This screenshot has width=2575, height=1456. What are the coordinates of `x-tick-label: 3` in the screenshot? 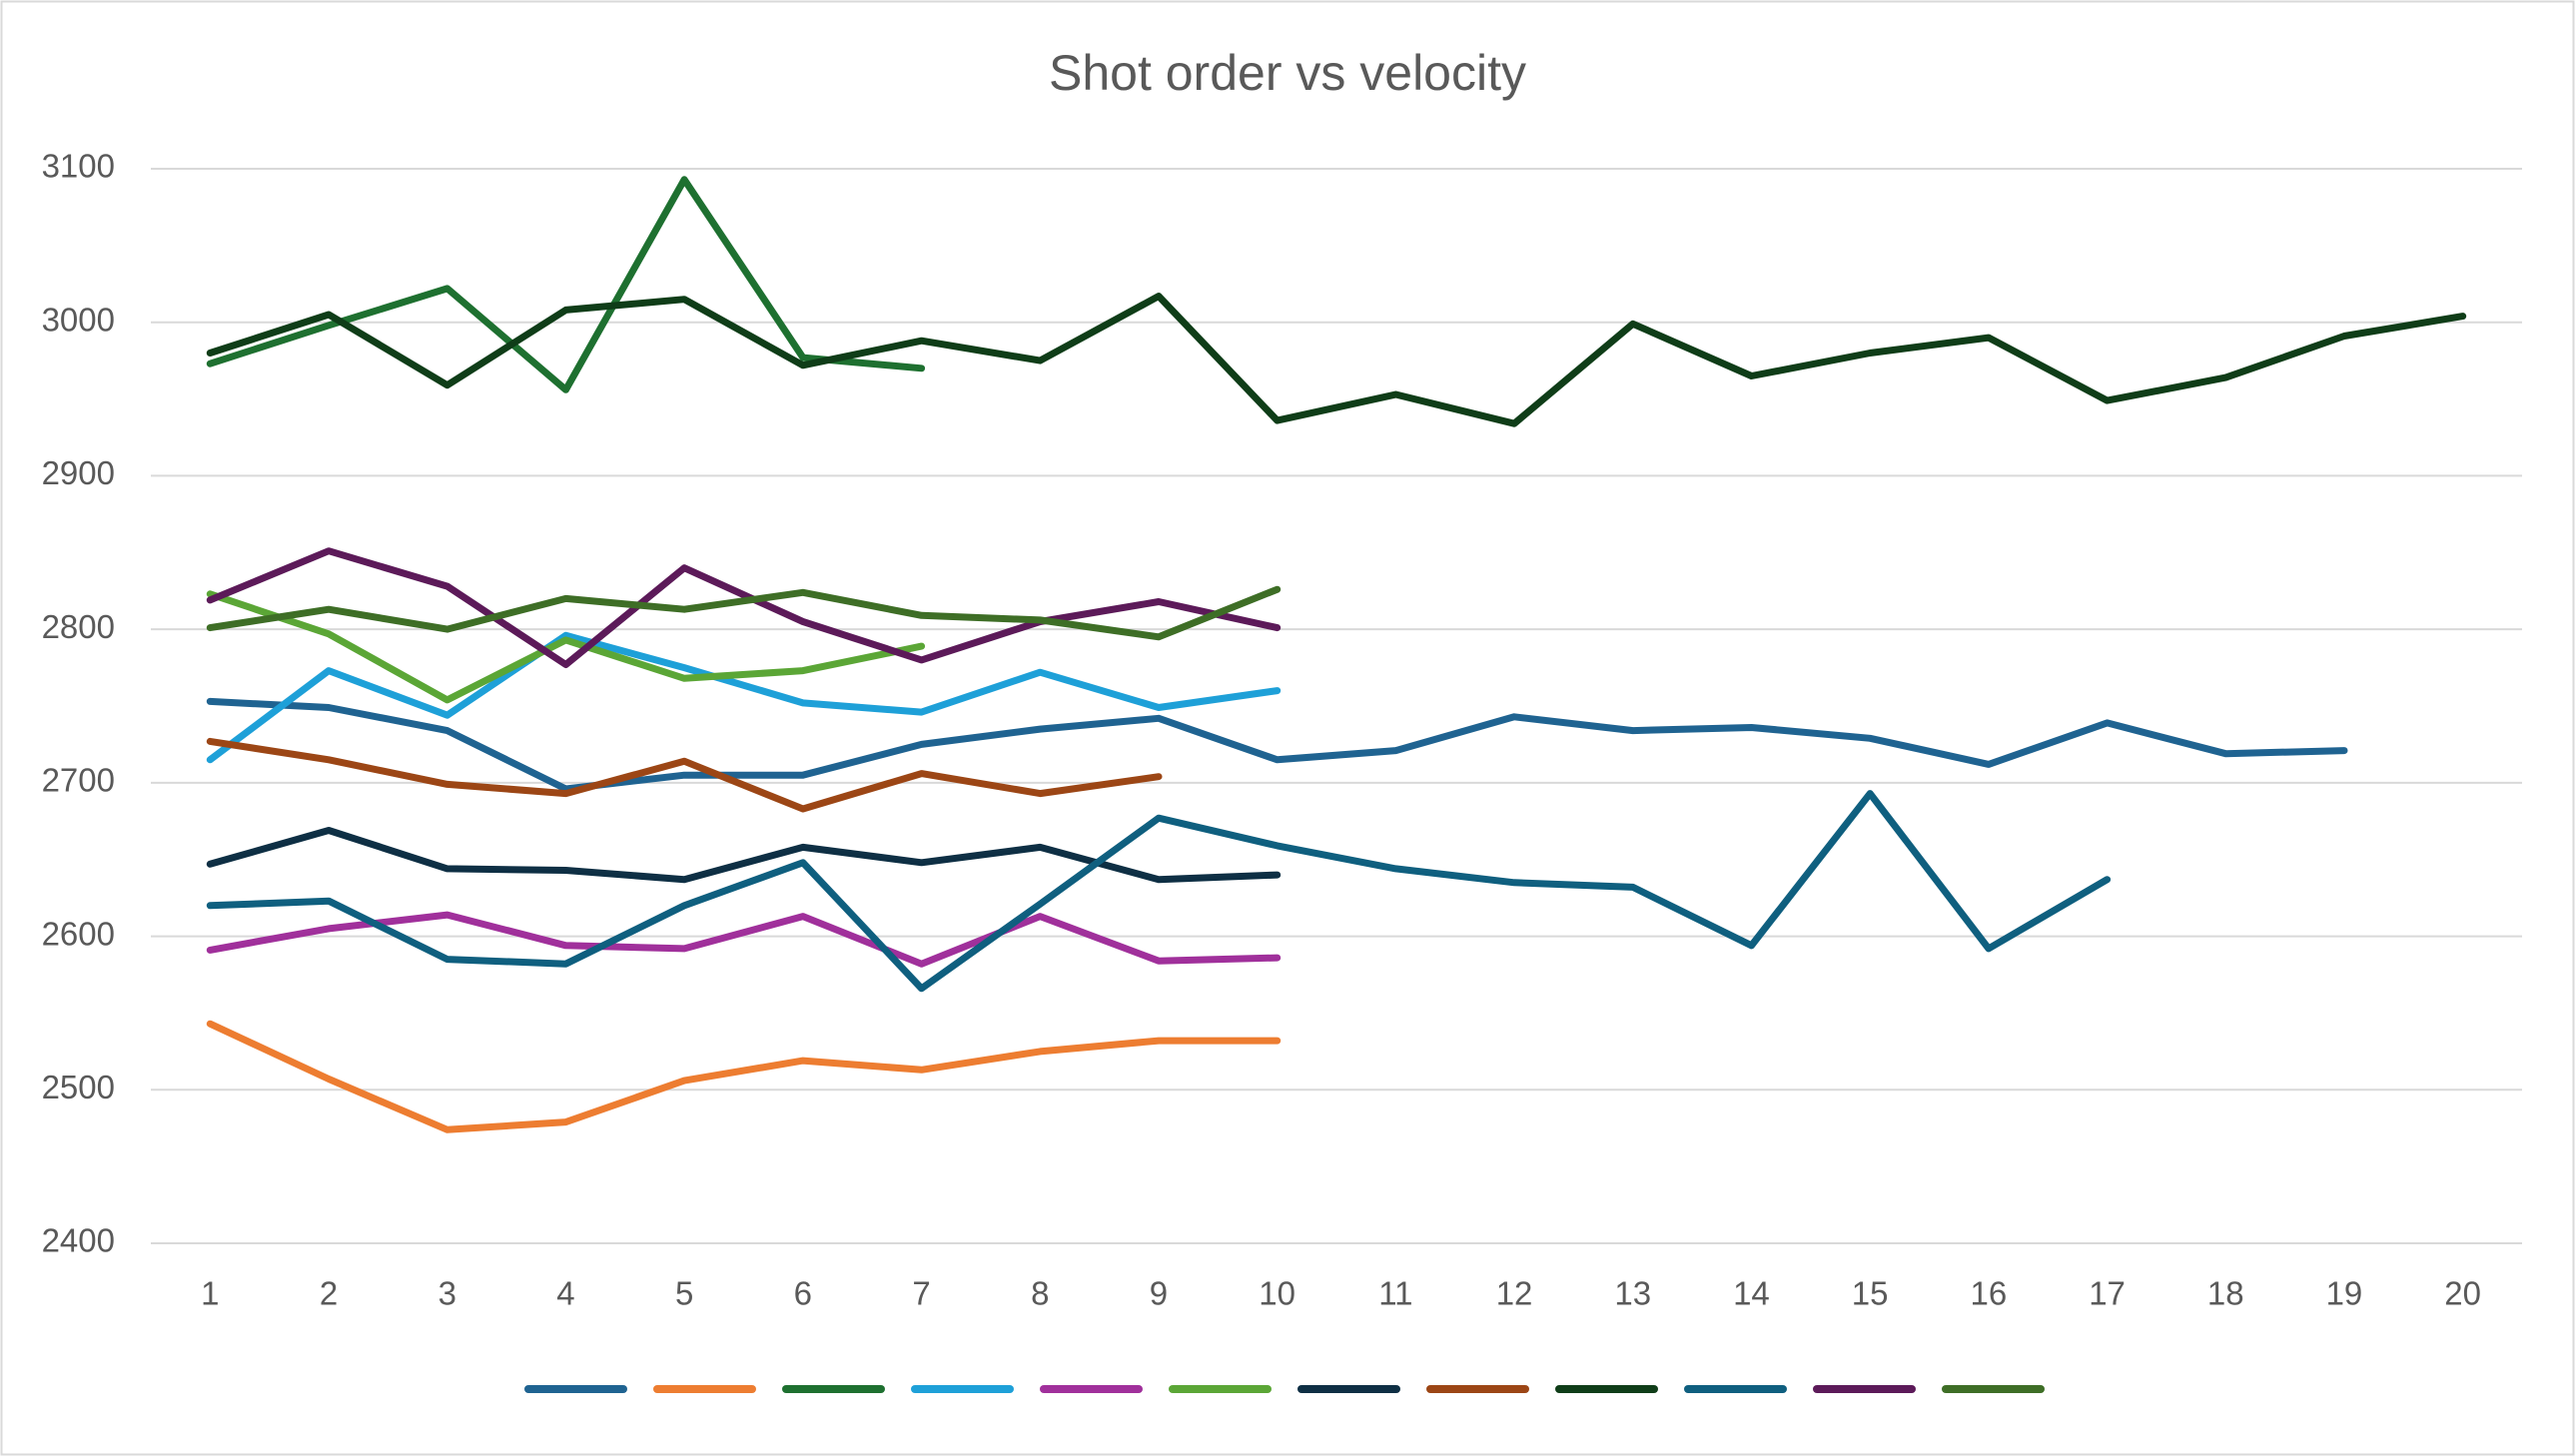 It's located at (447, 1294).